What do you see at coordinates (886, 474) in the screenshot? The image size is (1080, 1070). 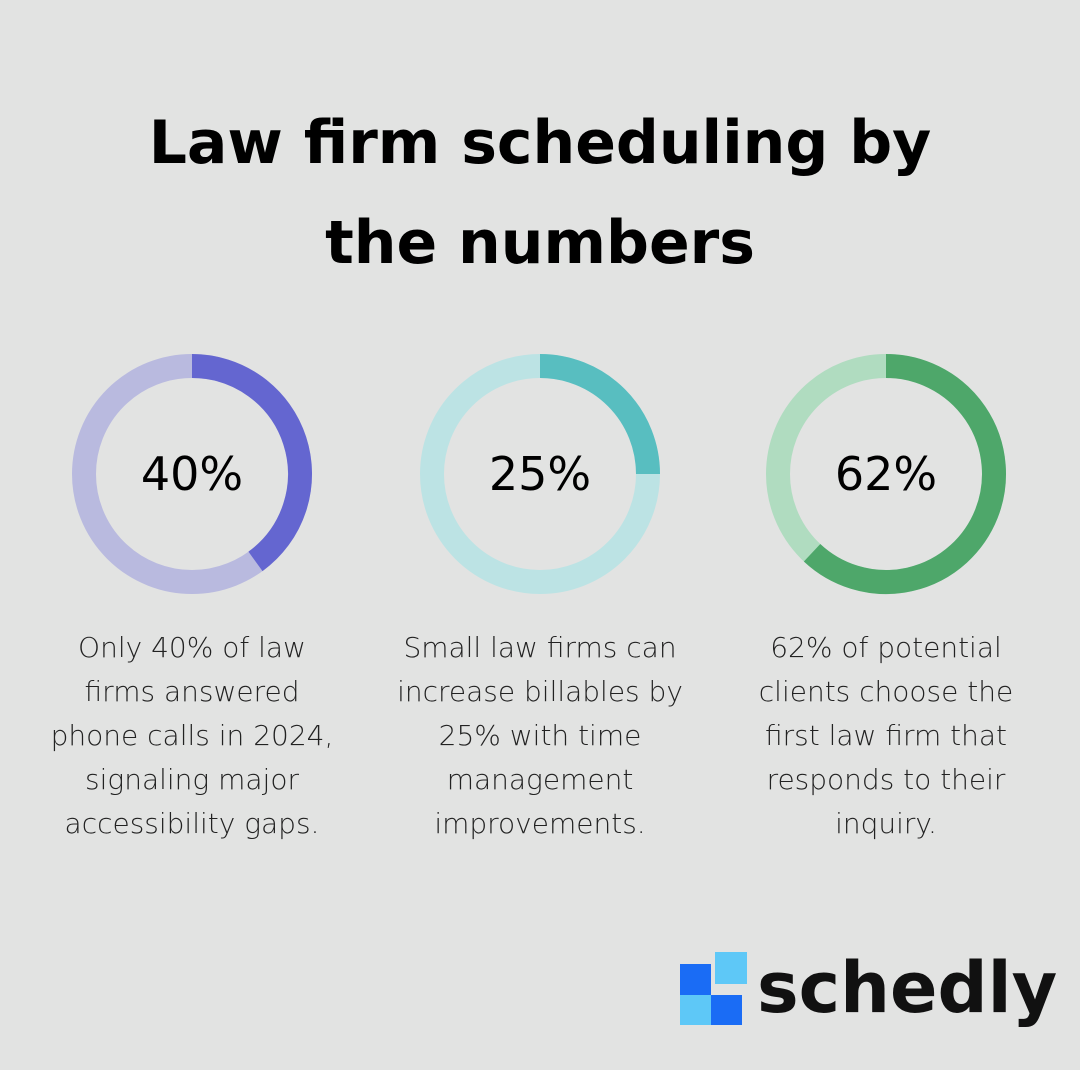 I see `stat-value: 62%` at bounding box center [886, 474].